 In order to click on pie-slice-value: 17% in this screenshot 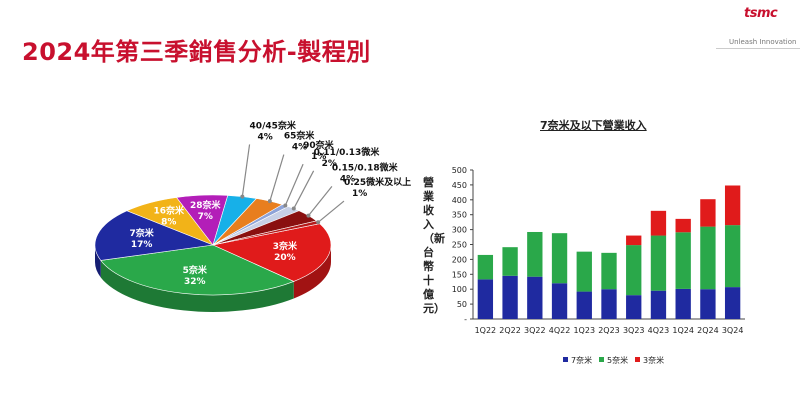, I will do `click(142, 245)`.